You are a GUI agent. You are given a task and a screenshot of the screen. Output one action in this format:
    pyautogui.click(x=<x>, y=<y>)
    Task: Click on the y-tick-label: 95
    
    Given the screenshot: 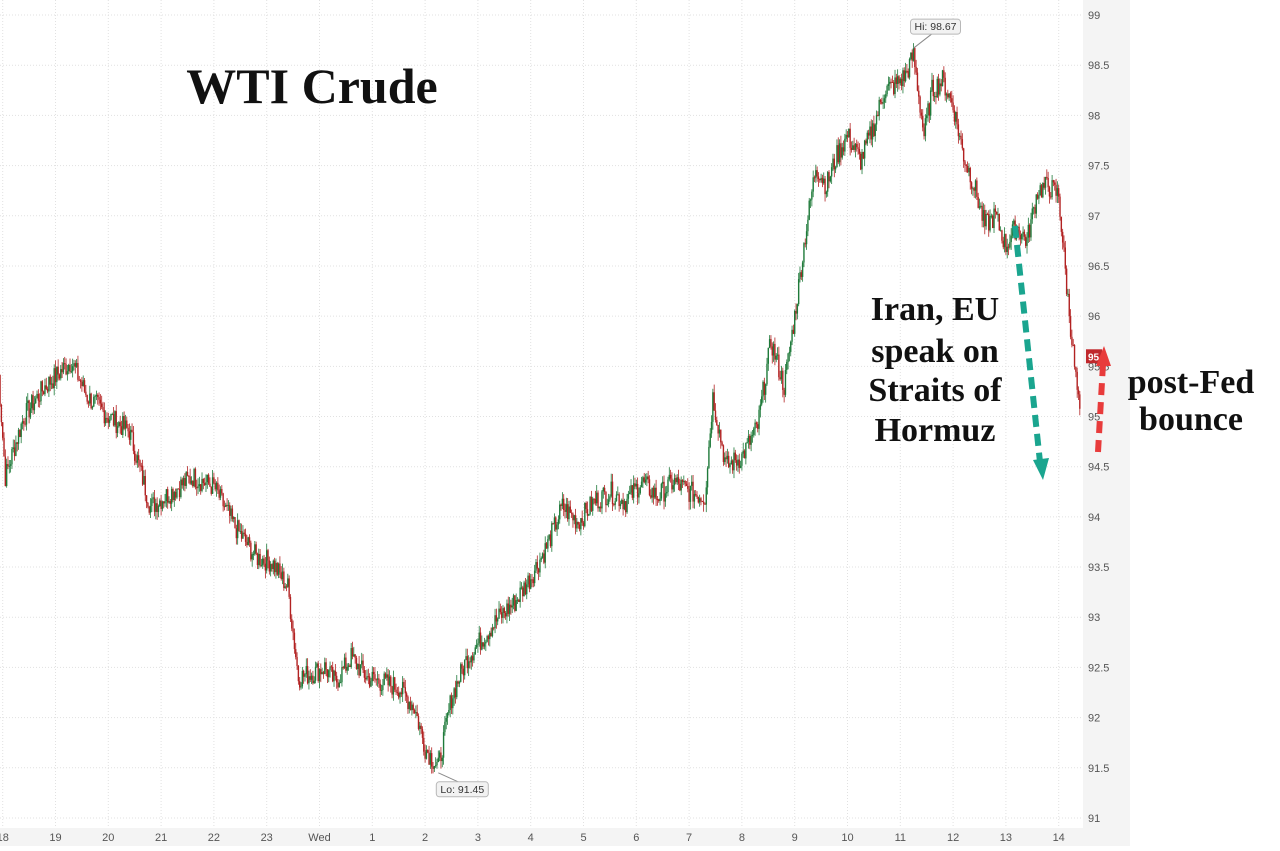 What is the action you would take?
    pyautogui.click(x=1094, y=418)
    